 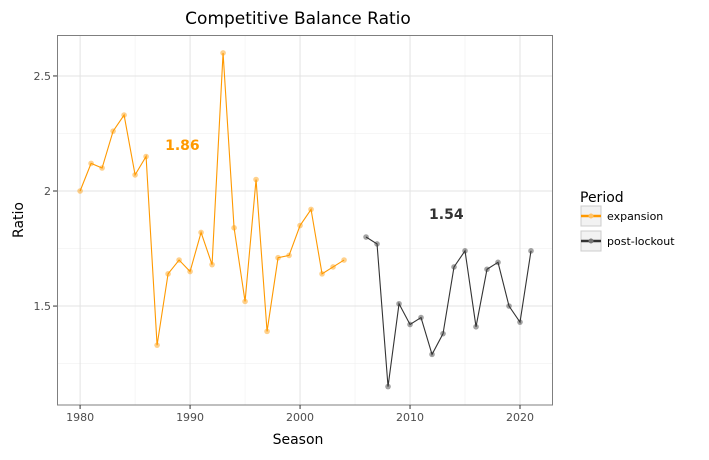 I want to click on legend-title: Period, so click(x=602, y=198).